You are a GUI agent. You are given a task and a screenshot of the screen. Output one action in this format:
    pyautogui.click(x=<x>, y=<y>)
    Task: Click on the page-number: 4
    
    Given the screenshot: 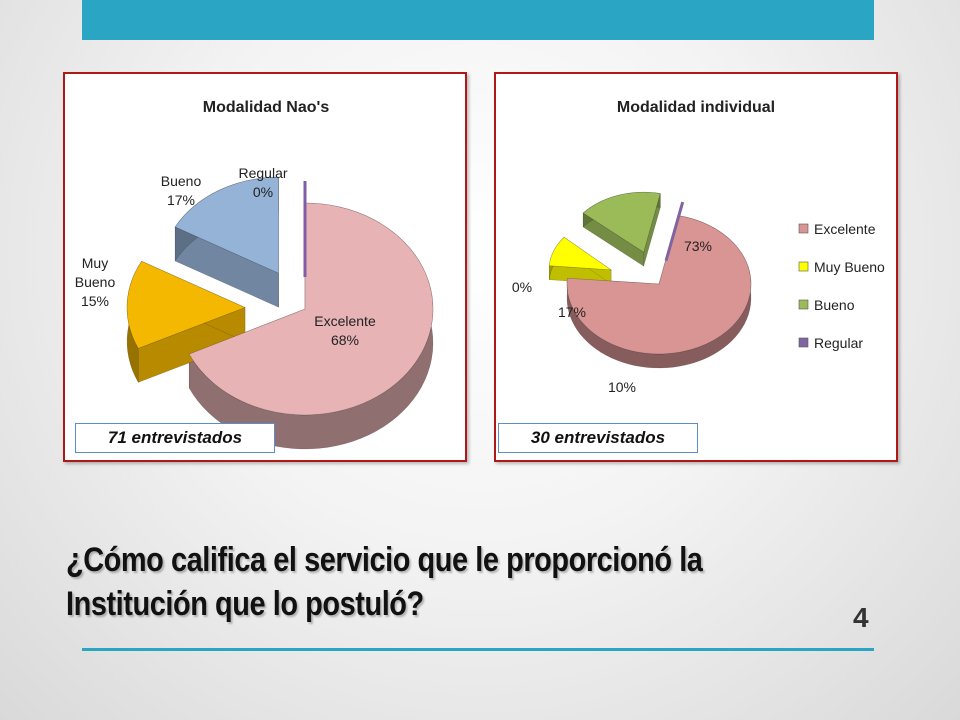 What is the action you would take?
    pyautogui.click(x=861, y=617)
    